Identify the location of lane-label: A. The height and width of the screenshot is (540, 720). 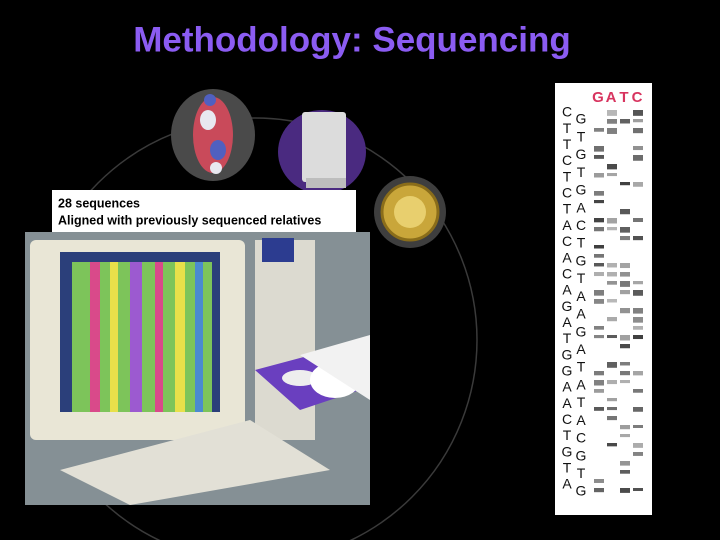
(611, 97).